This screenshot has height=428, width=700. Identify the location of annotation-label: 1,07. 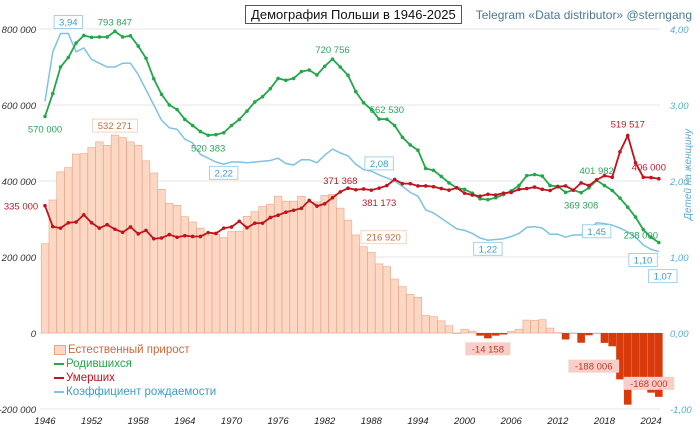
(663, 277).